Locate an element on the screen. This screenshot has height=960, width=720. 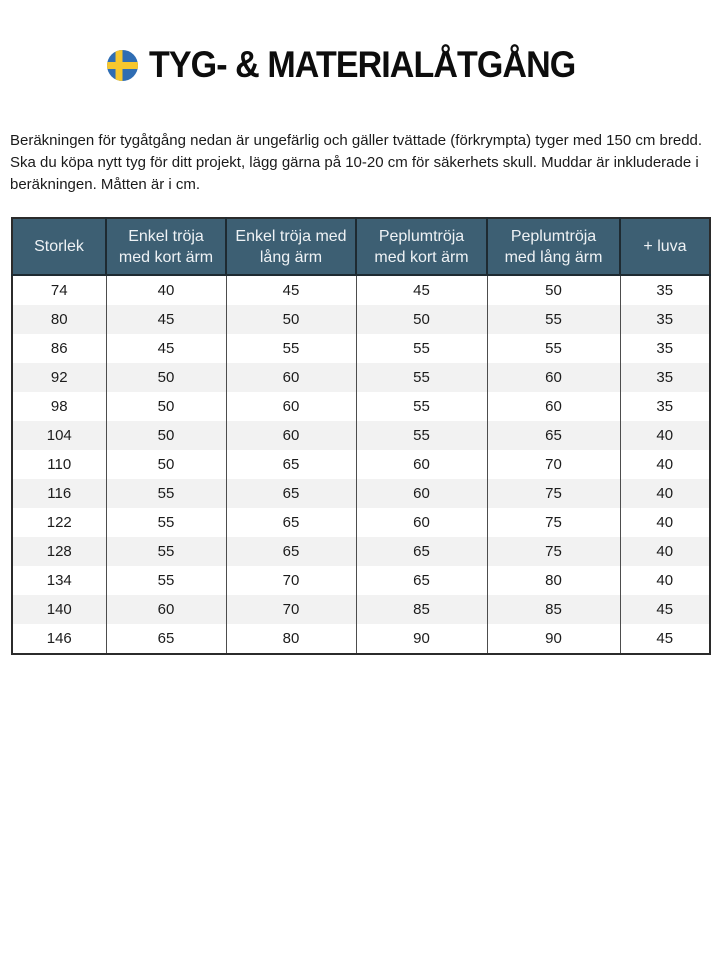
table-cell-size: 128 is located at coordinates (59, 551).